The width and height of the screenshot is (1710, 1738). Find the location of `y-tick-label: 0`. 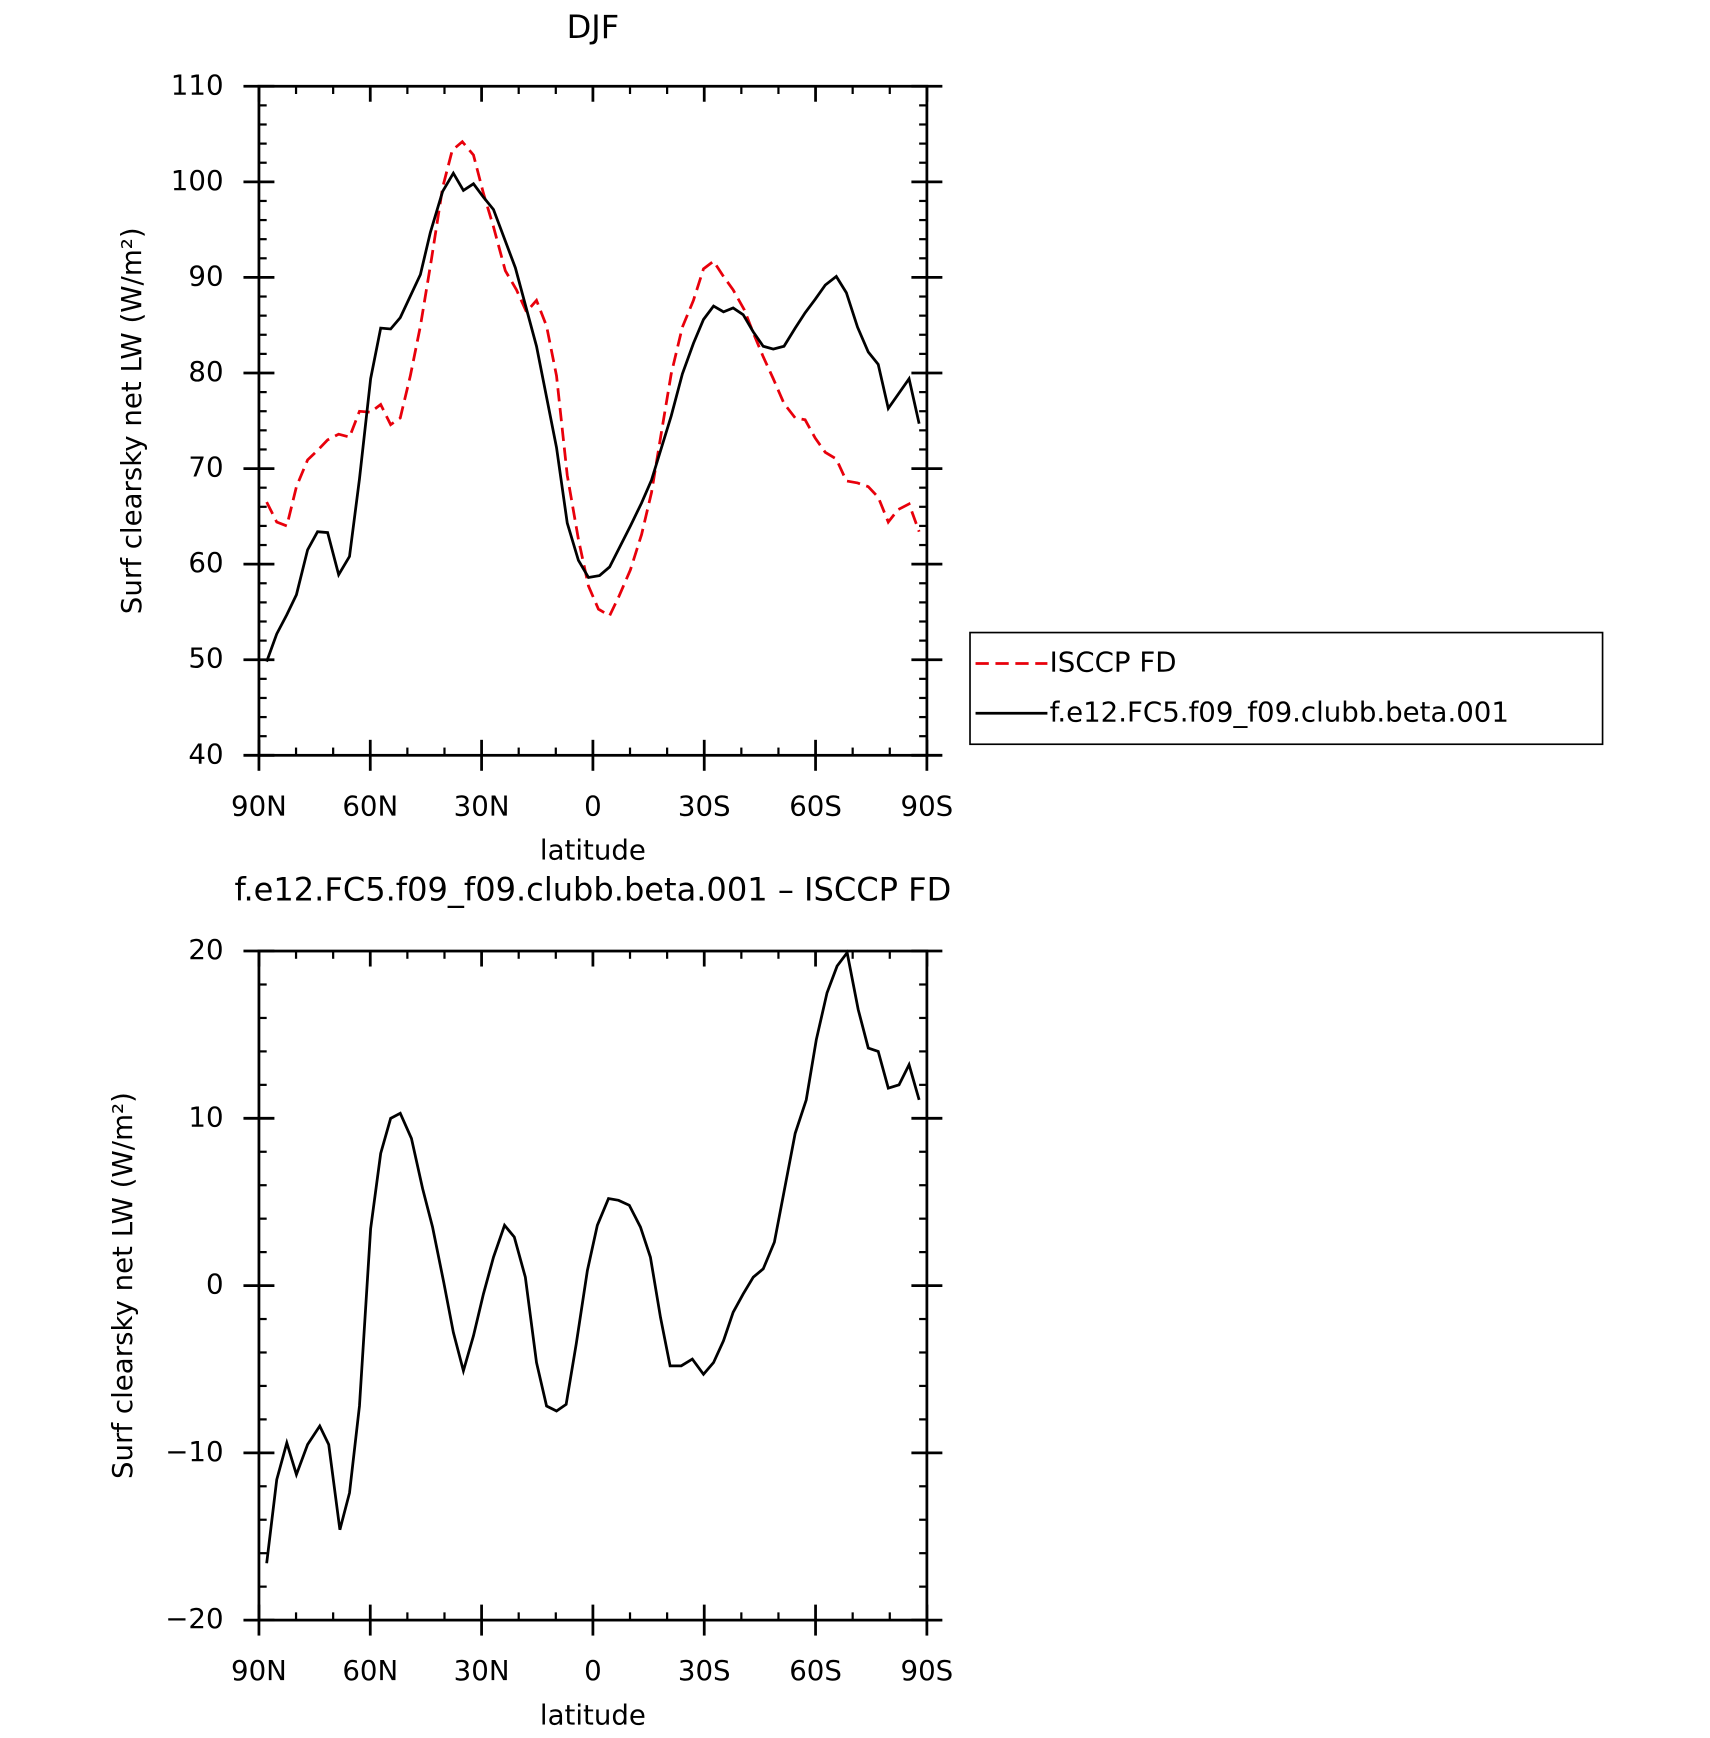

y-tick-label: 0 is located at coordinates (215, 1284).